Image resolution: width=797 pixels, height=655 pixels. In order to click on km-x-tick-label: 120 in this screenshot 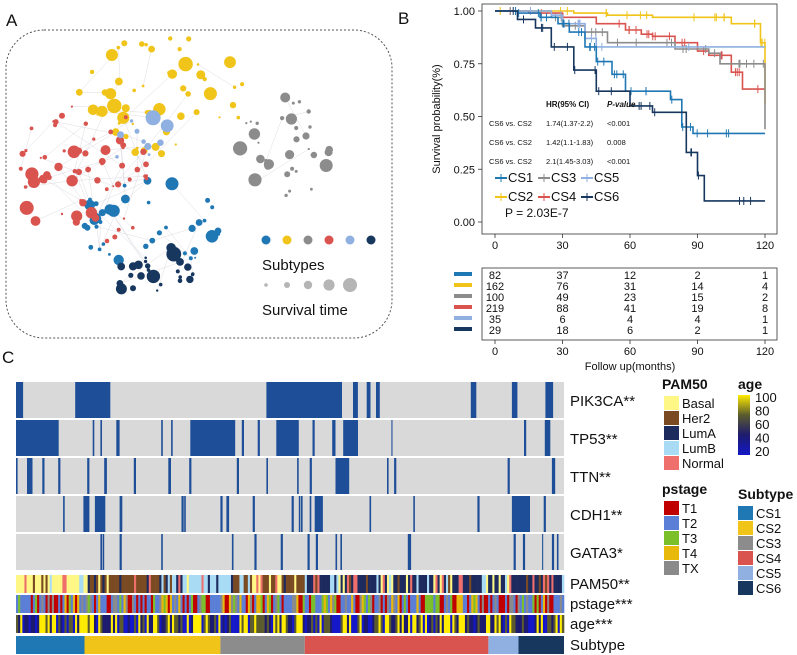, I will do `click(765, 246)`.